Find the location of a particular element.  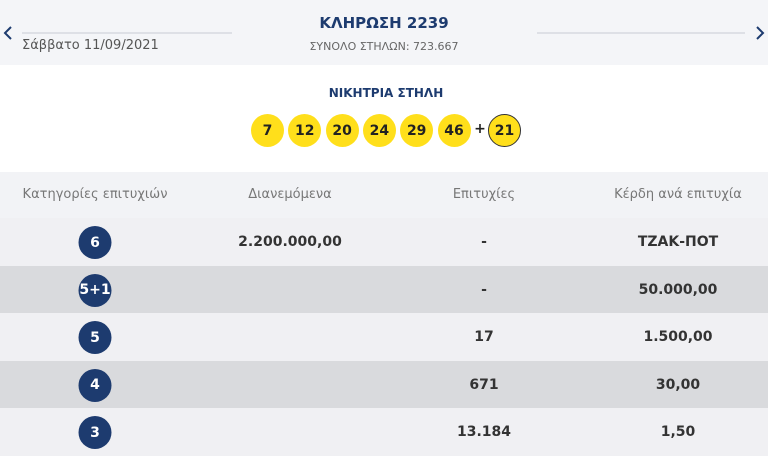

column-header: Διανεμόμενα is located at coordinates (290, 194).